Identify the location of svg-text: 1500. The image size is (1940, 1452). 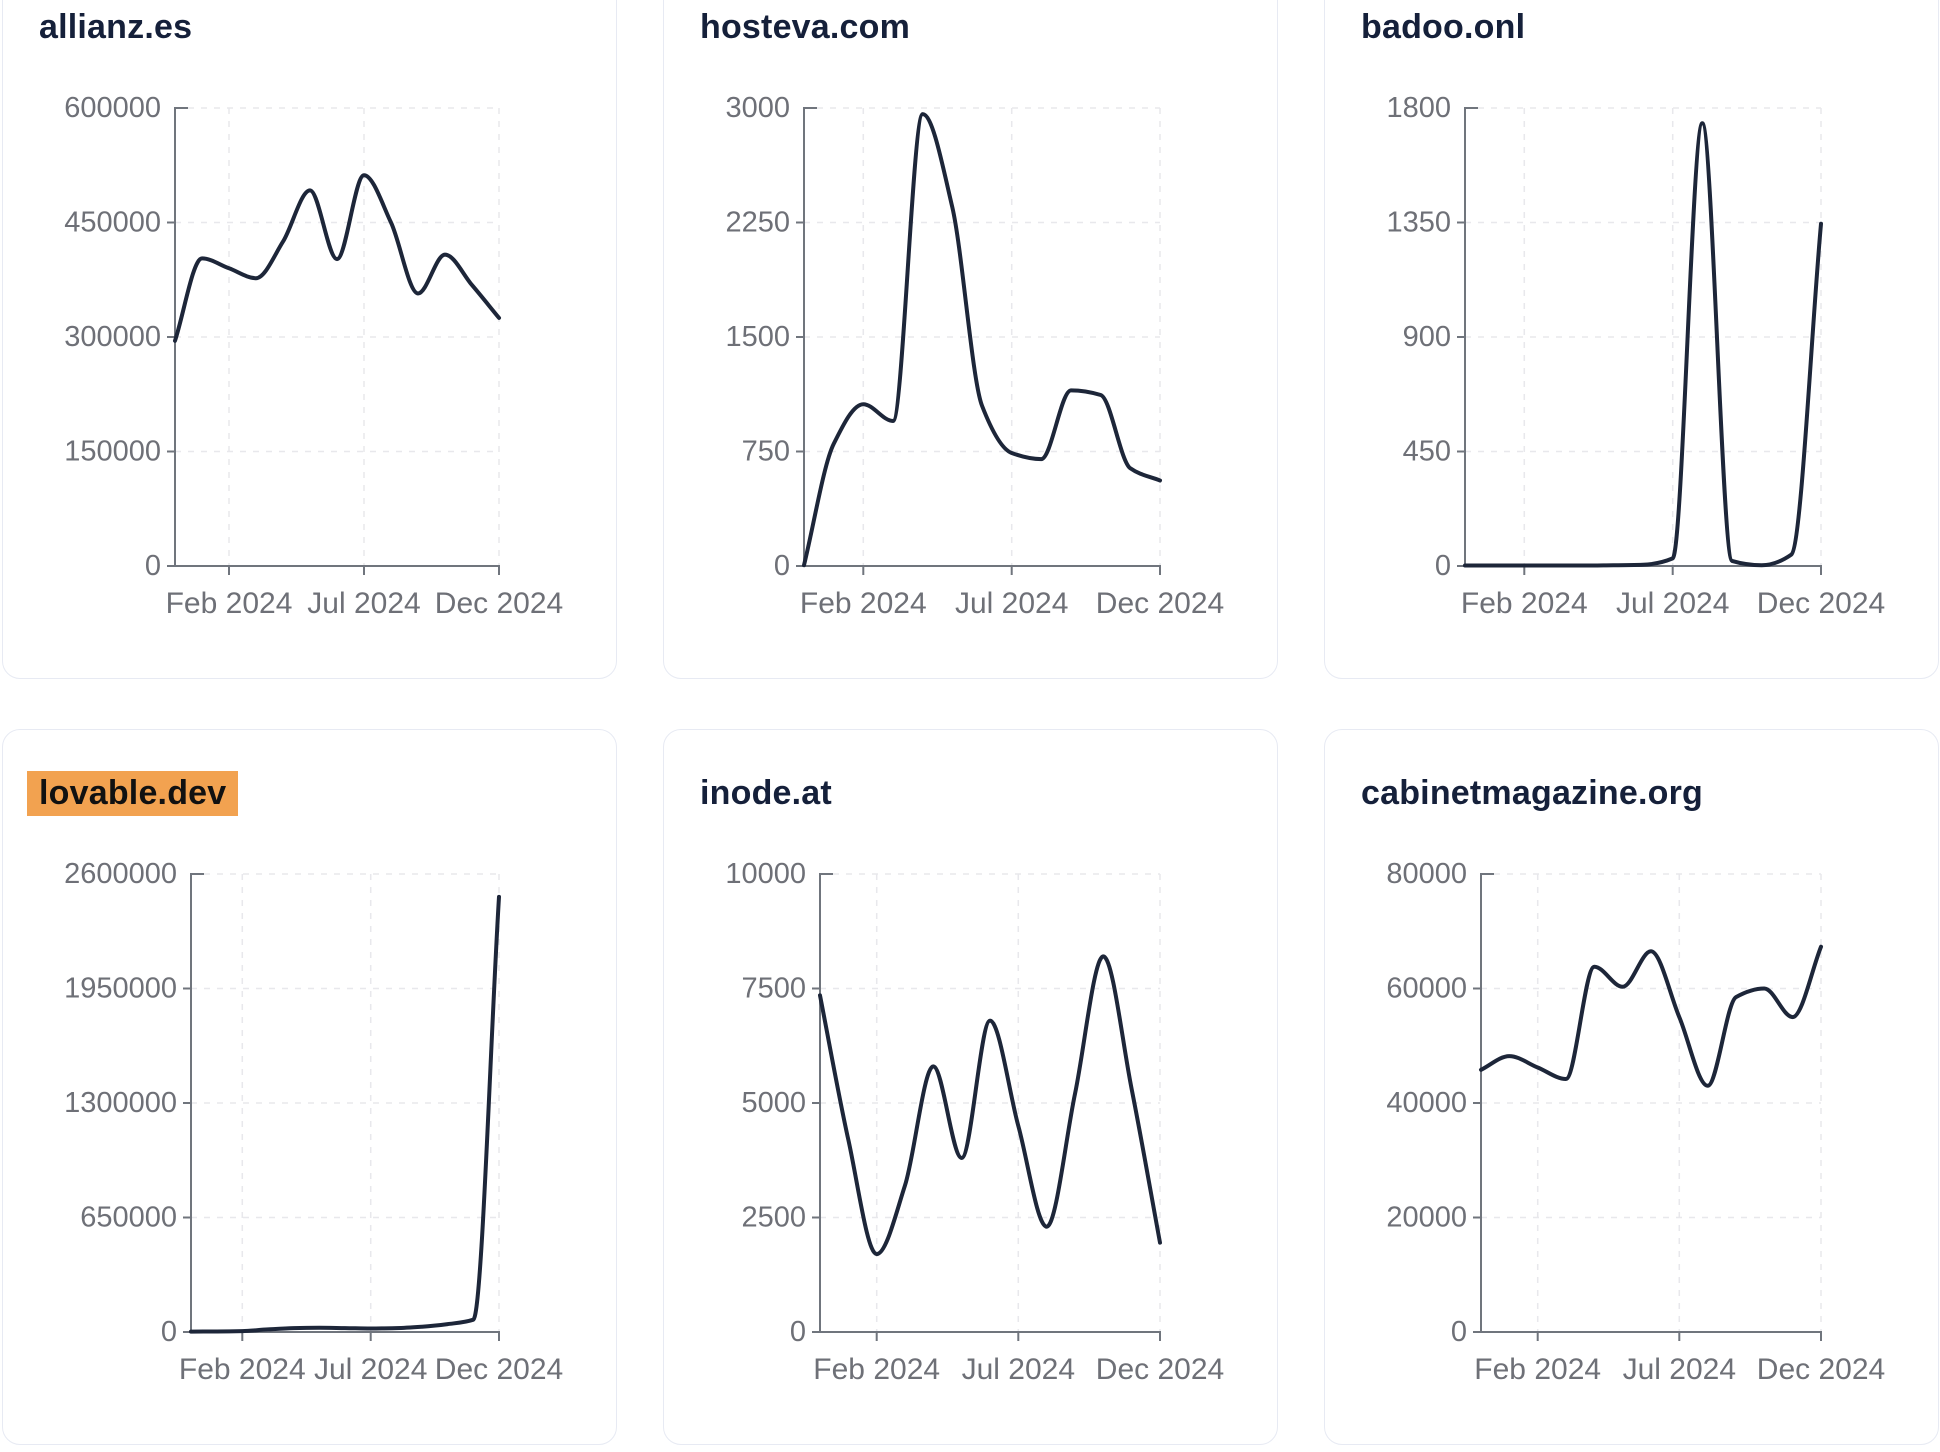
(757, 337).